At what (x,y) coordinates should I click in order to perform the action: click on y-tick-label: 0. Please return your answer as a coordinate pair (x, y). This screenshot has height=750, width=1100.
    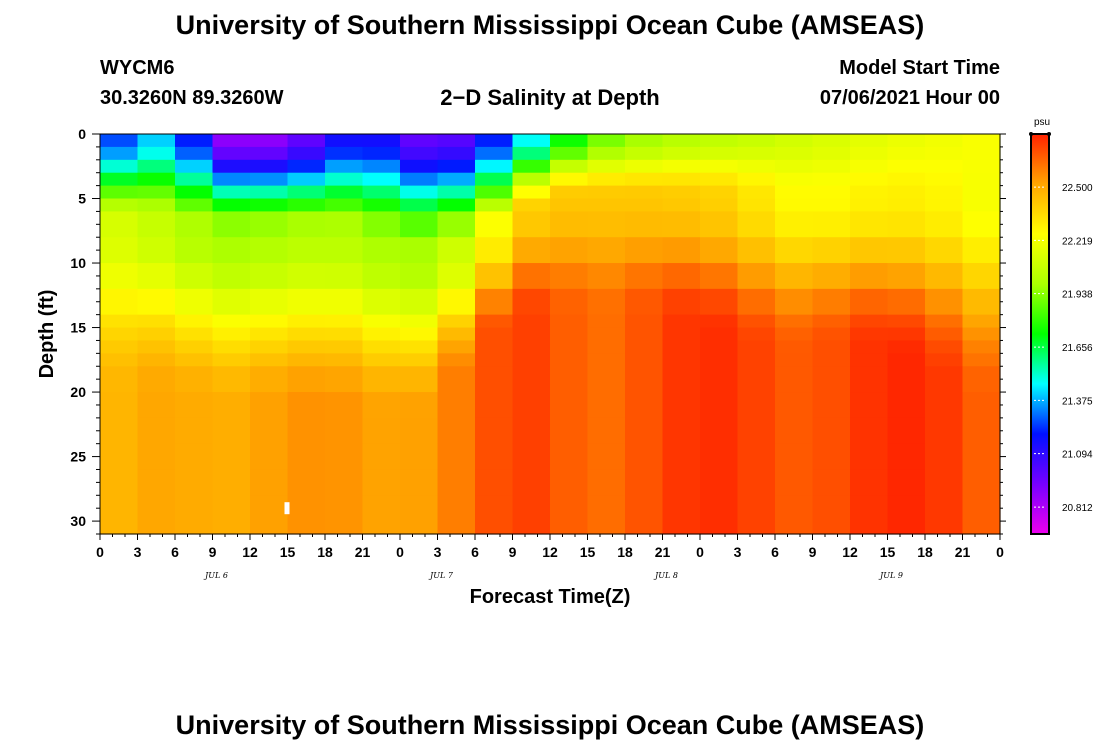
    Looking at the image, I should click on (82, 134).